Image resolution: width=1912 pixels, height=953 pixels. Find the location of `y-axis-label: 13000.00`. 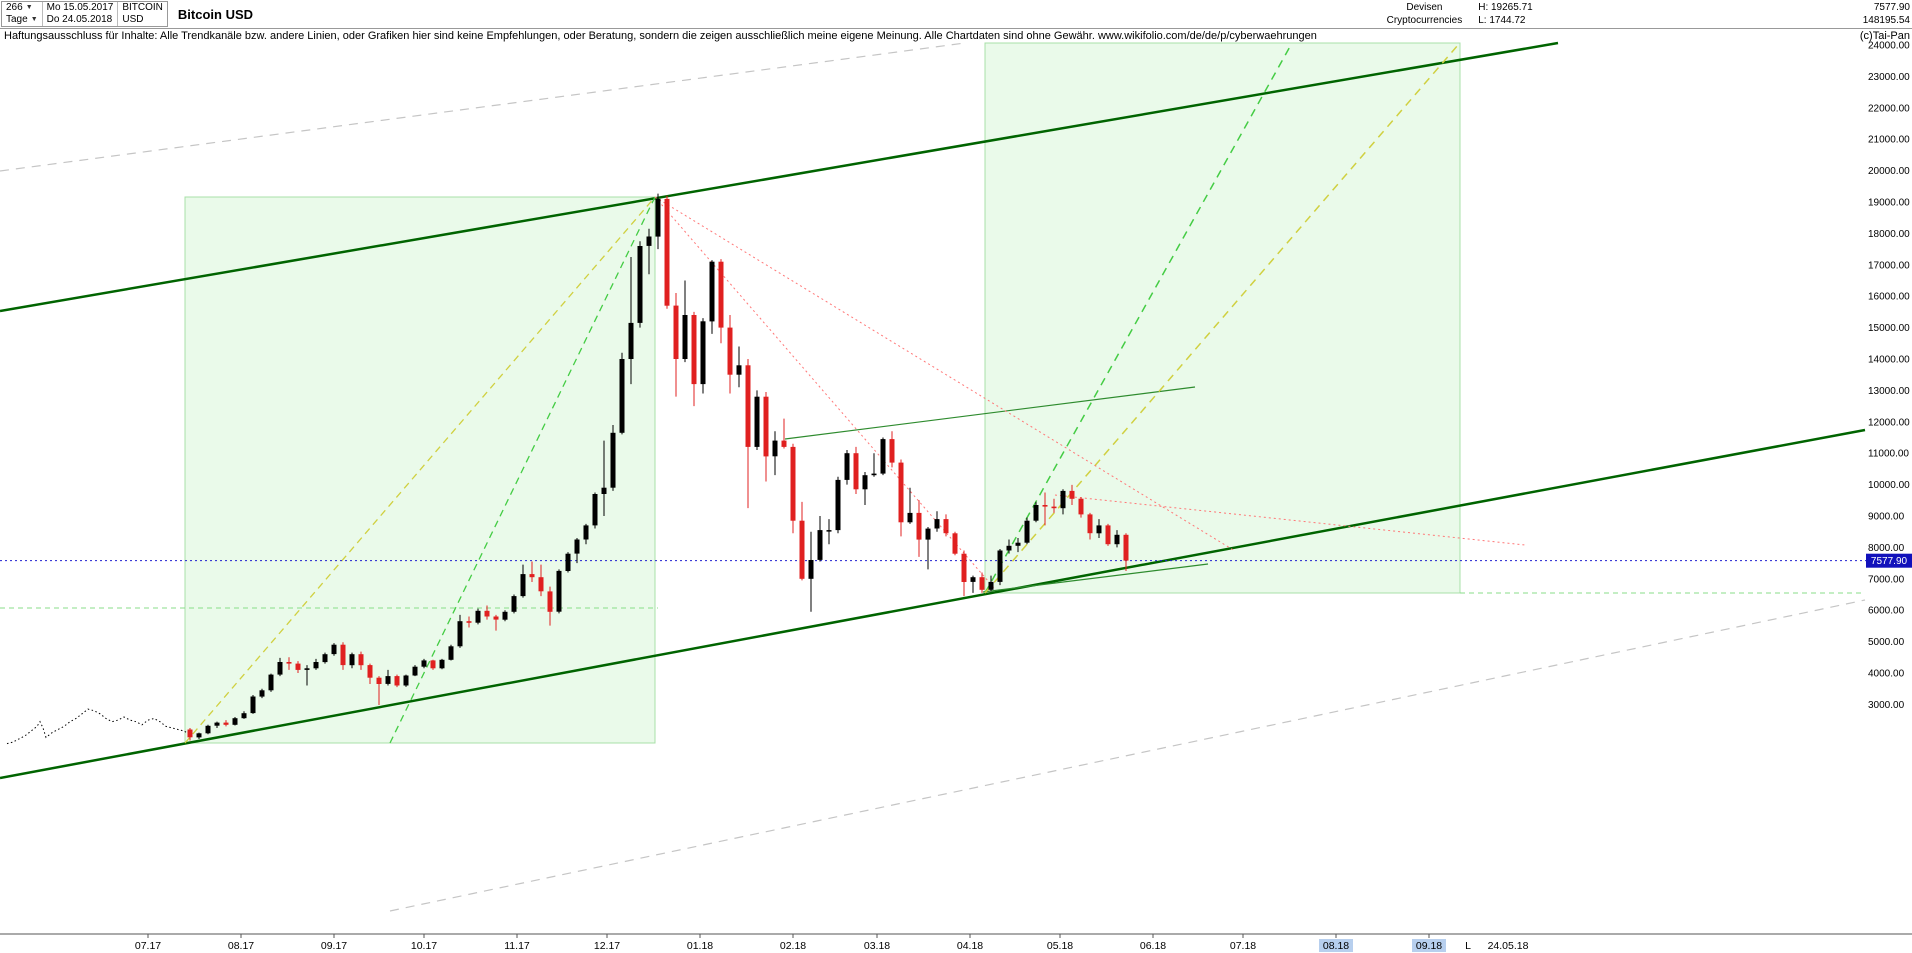

y-axis-label: 13000.00 is located at coordinates (1889, 391).